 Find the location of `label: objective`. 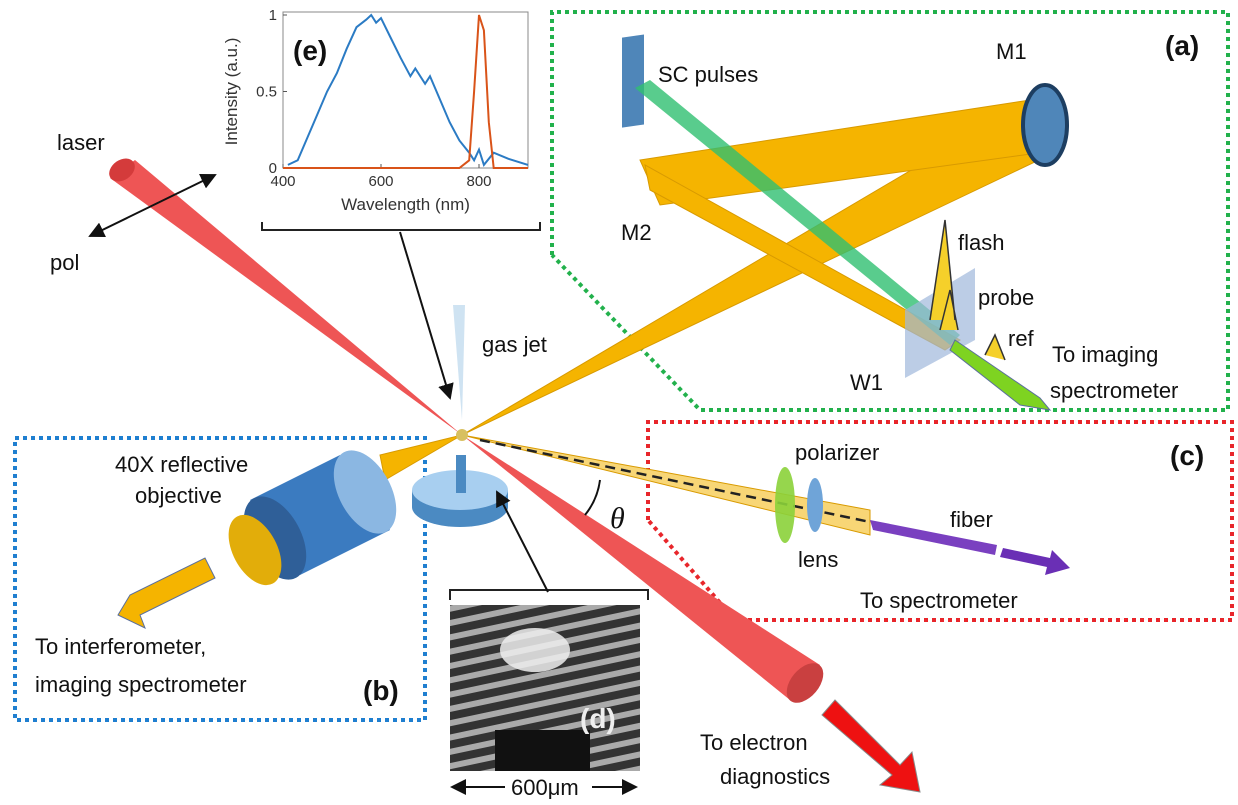

label: objective is located at coordinates (178, 495).